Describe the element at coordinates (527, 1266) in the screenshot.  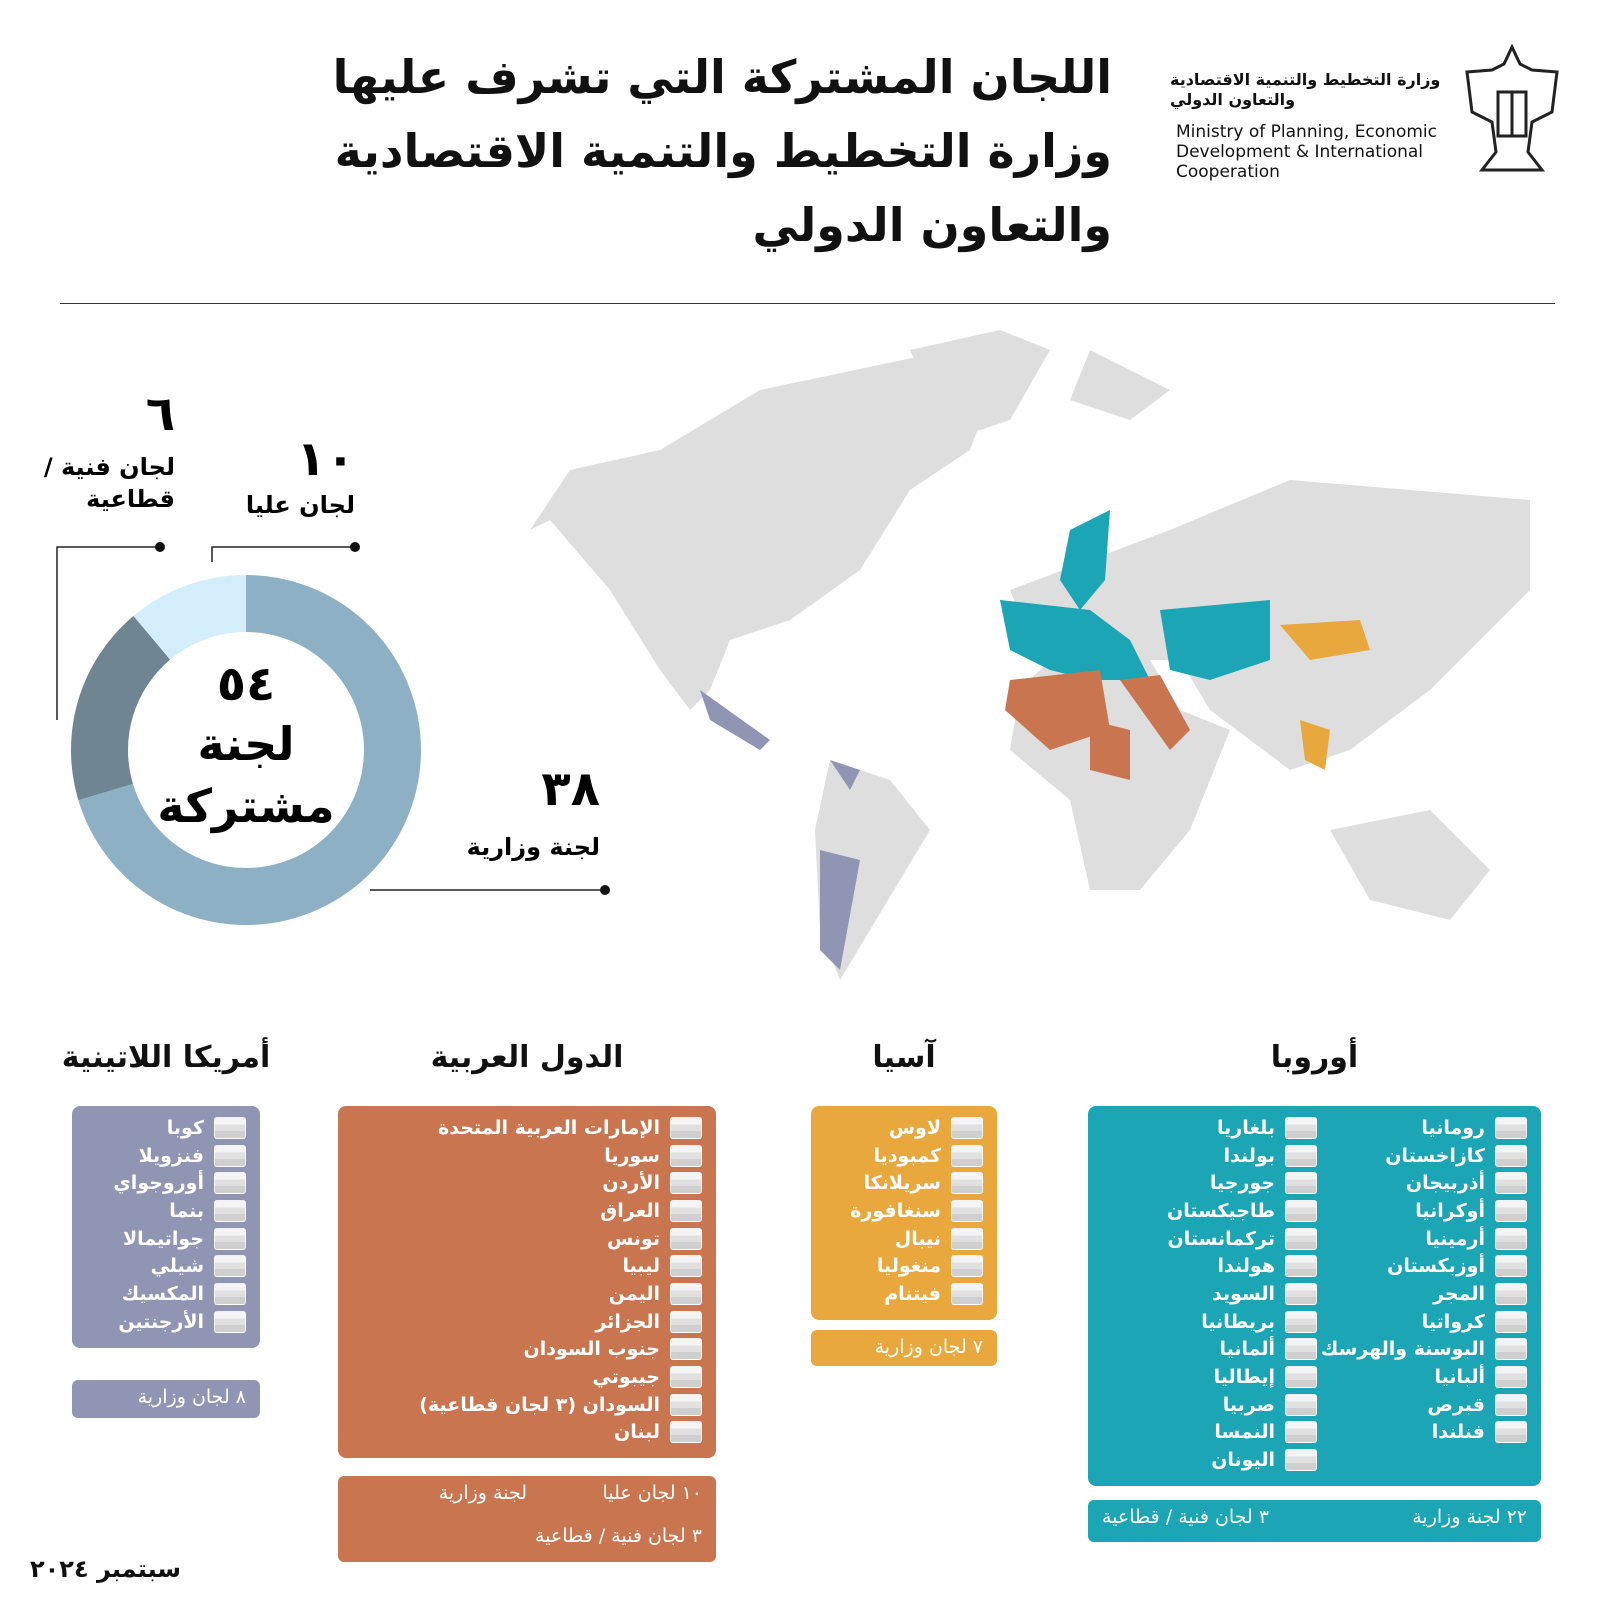
I see `country-row: ليبيا` at that location.